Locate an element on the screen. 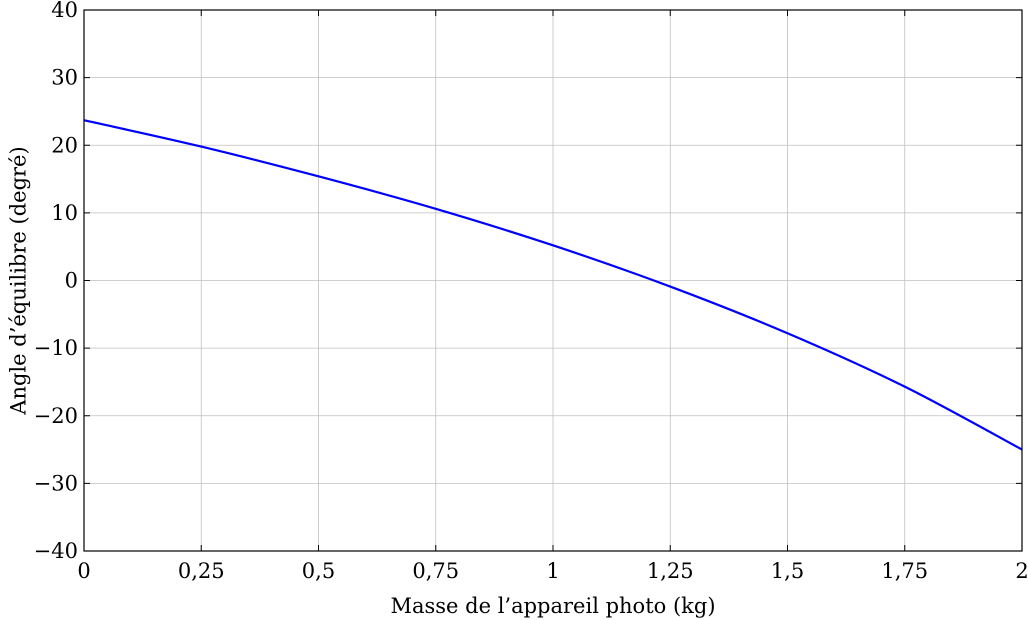 Image resolution: width=1028 pixels, height=620 pixels. y-tick-label-1: −30 is located at coordinates (56, 483).